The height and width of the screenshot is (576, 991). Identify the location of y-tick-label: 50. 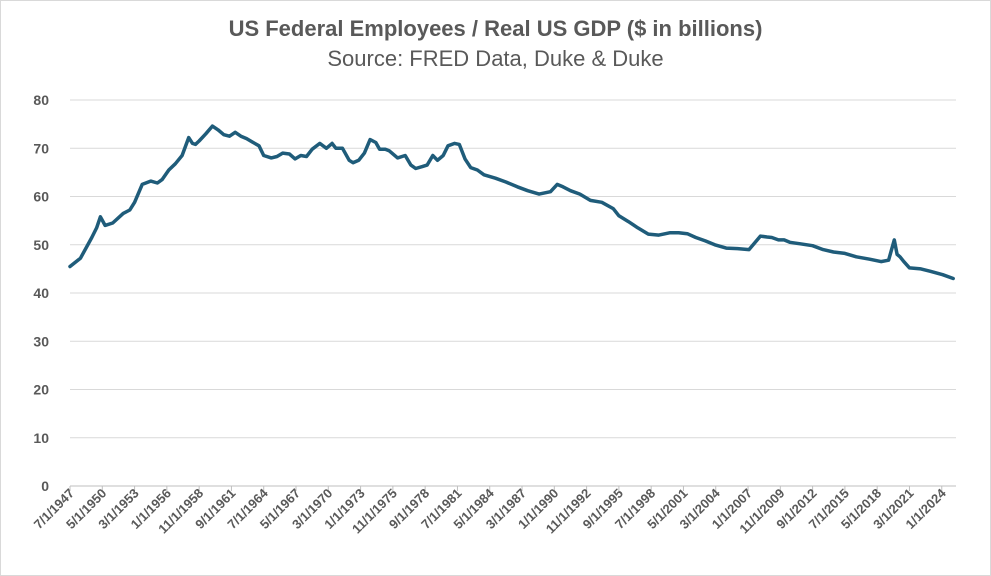
(41, 245).